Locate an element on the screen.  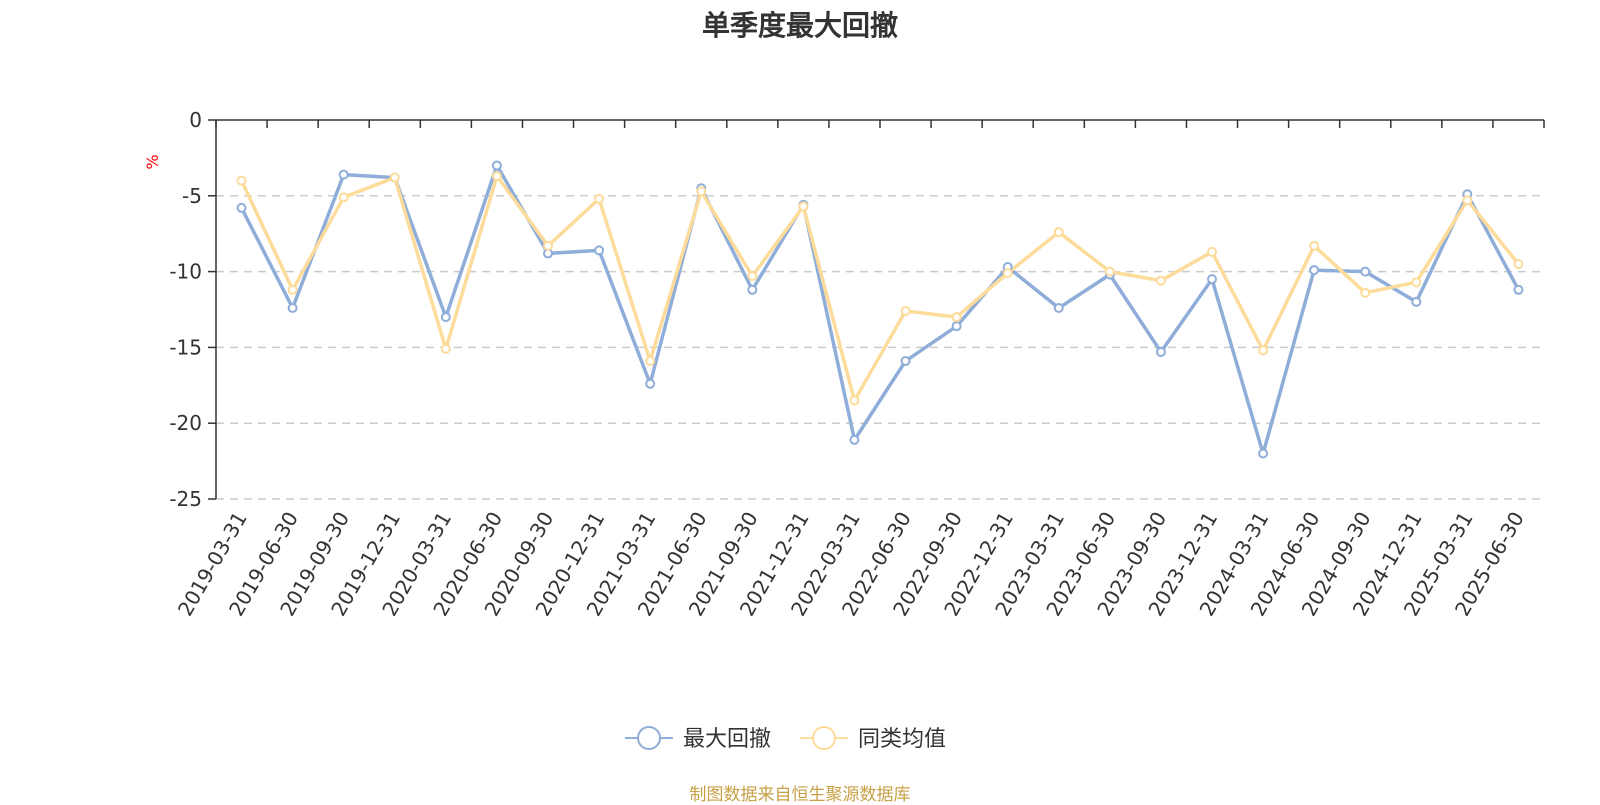
source-note: 制图数据来自恒生聚源数据库 is located at coordinates (800, 795).